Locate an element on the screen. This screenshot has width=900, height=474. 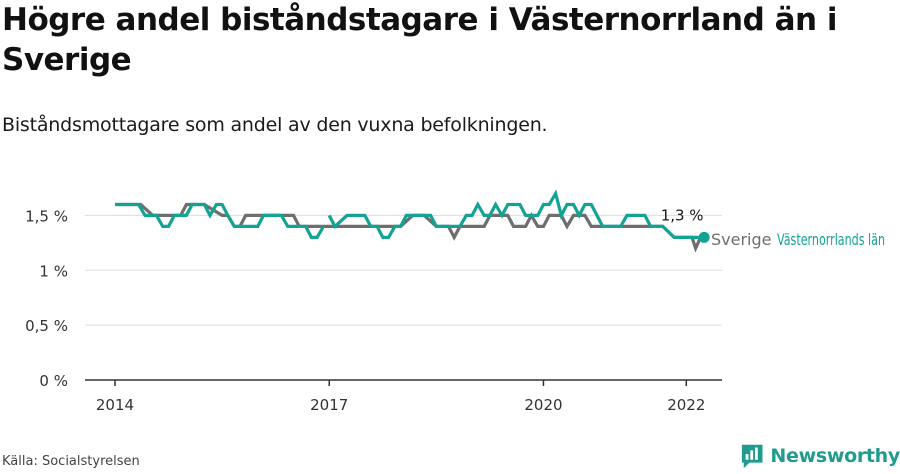
source-note: Källa: Socialstyrelsen is located at coordinates (71, 461).